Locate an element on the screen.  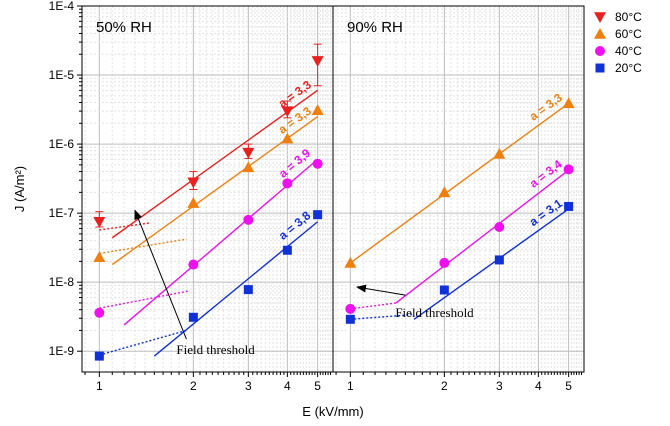
slope-label: a = 3,4 is located at coordinates (546, 174).